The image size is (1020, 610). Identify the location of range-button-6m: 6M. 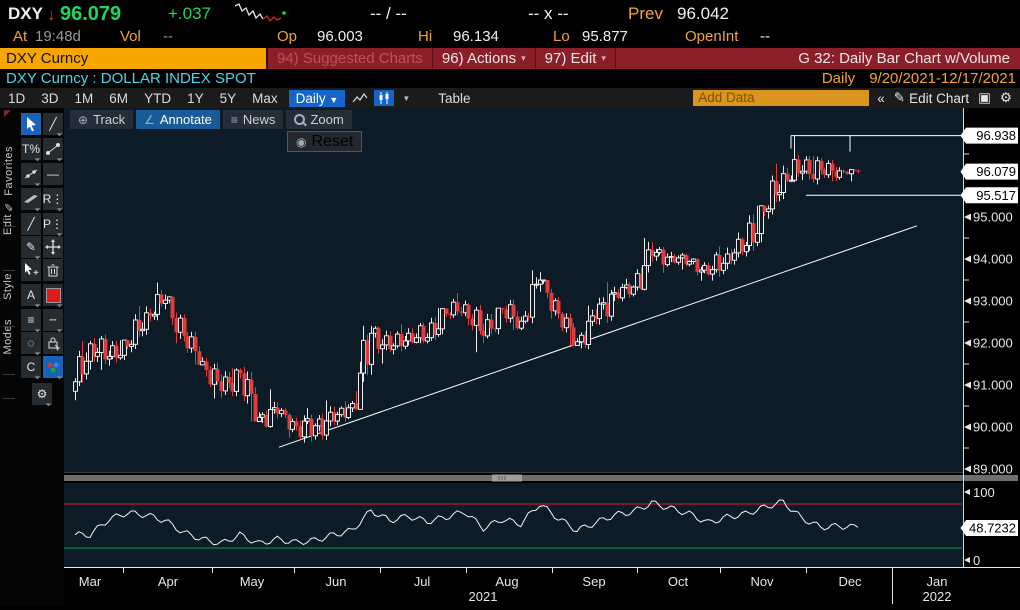
(119, 98).